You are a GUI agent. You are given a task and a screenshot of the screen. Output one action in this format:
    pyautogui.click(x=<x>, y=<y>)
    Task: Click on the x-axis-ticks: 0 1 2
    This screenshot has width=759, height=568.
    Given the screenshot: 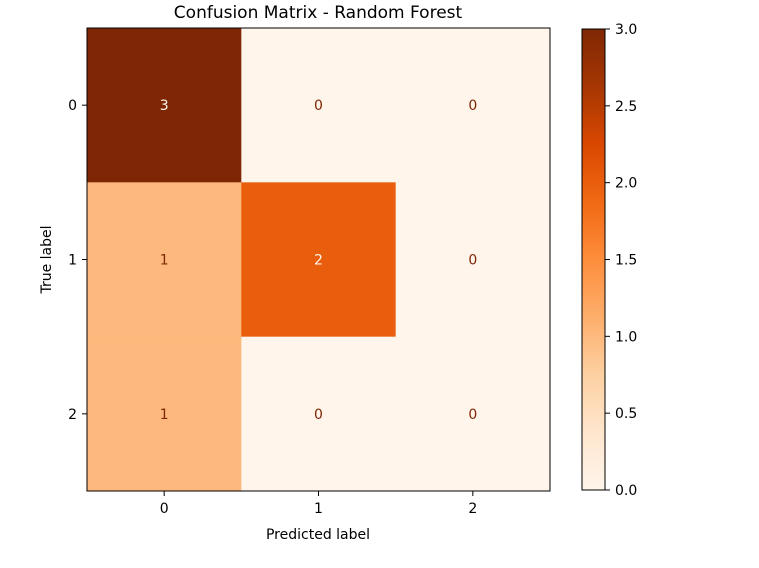 What is the action you would take?
    pyautogui.click(x=318, y=504)
    